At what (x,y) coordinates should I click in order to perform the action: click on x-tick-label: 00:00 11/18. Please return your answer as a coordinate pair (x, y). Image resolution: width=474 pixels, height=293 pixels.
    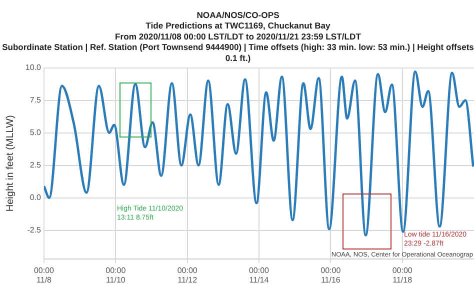
    Looking at the image, I should click on (402, 275).